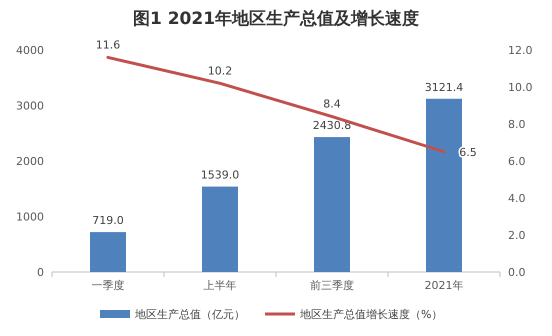 The height and width of the screenshot is (336, 552). Describe the element at coordinates (332, 285) in the screenshot. I see `x-tick-label: 前三季度` at that location.